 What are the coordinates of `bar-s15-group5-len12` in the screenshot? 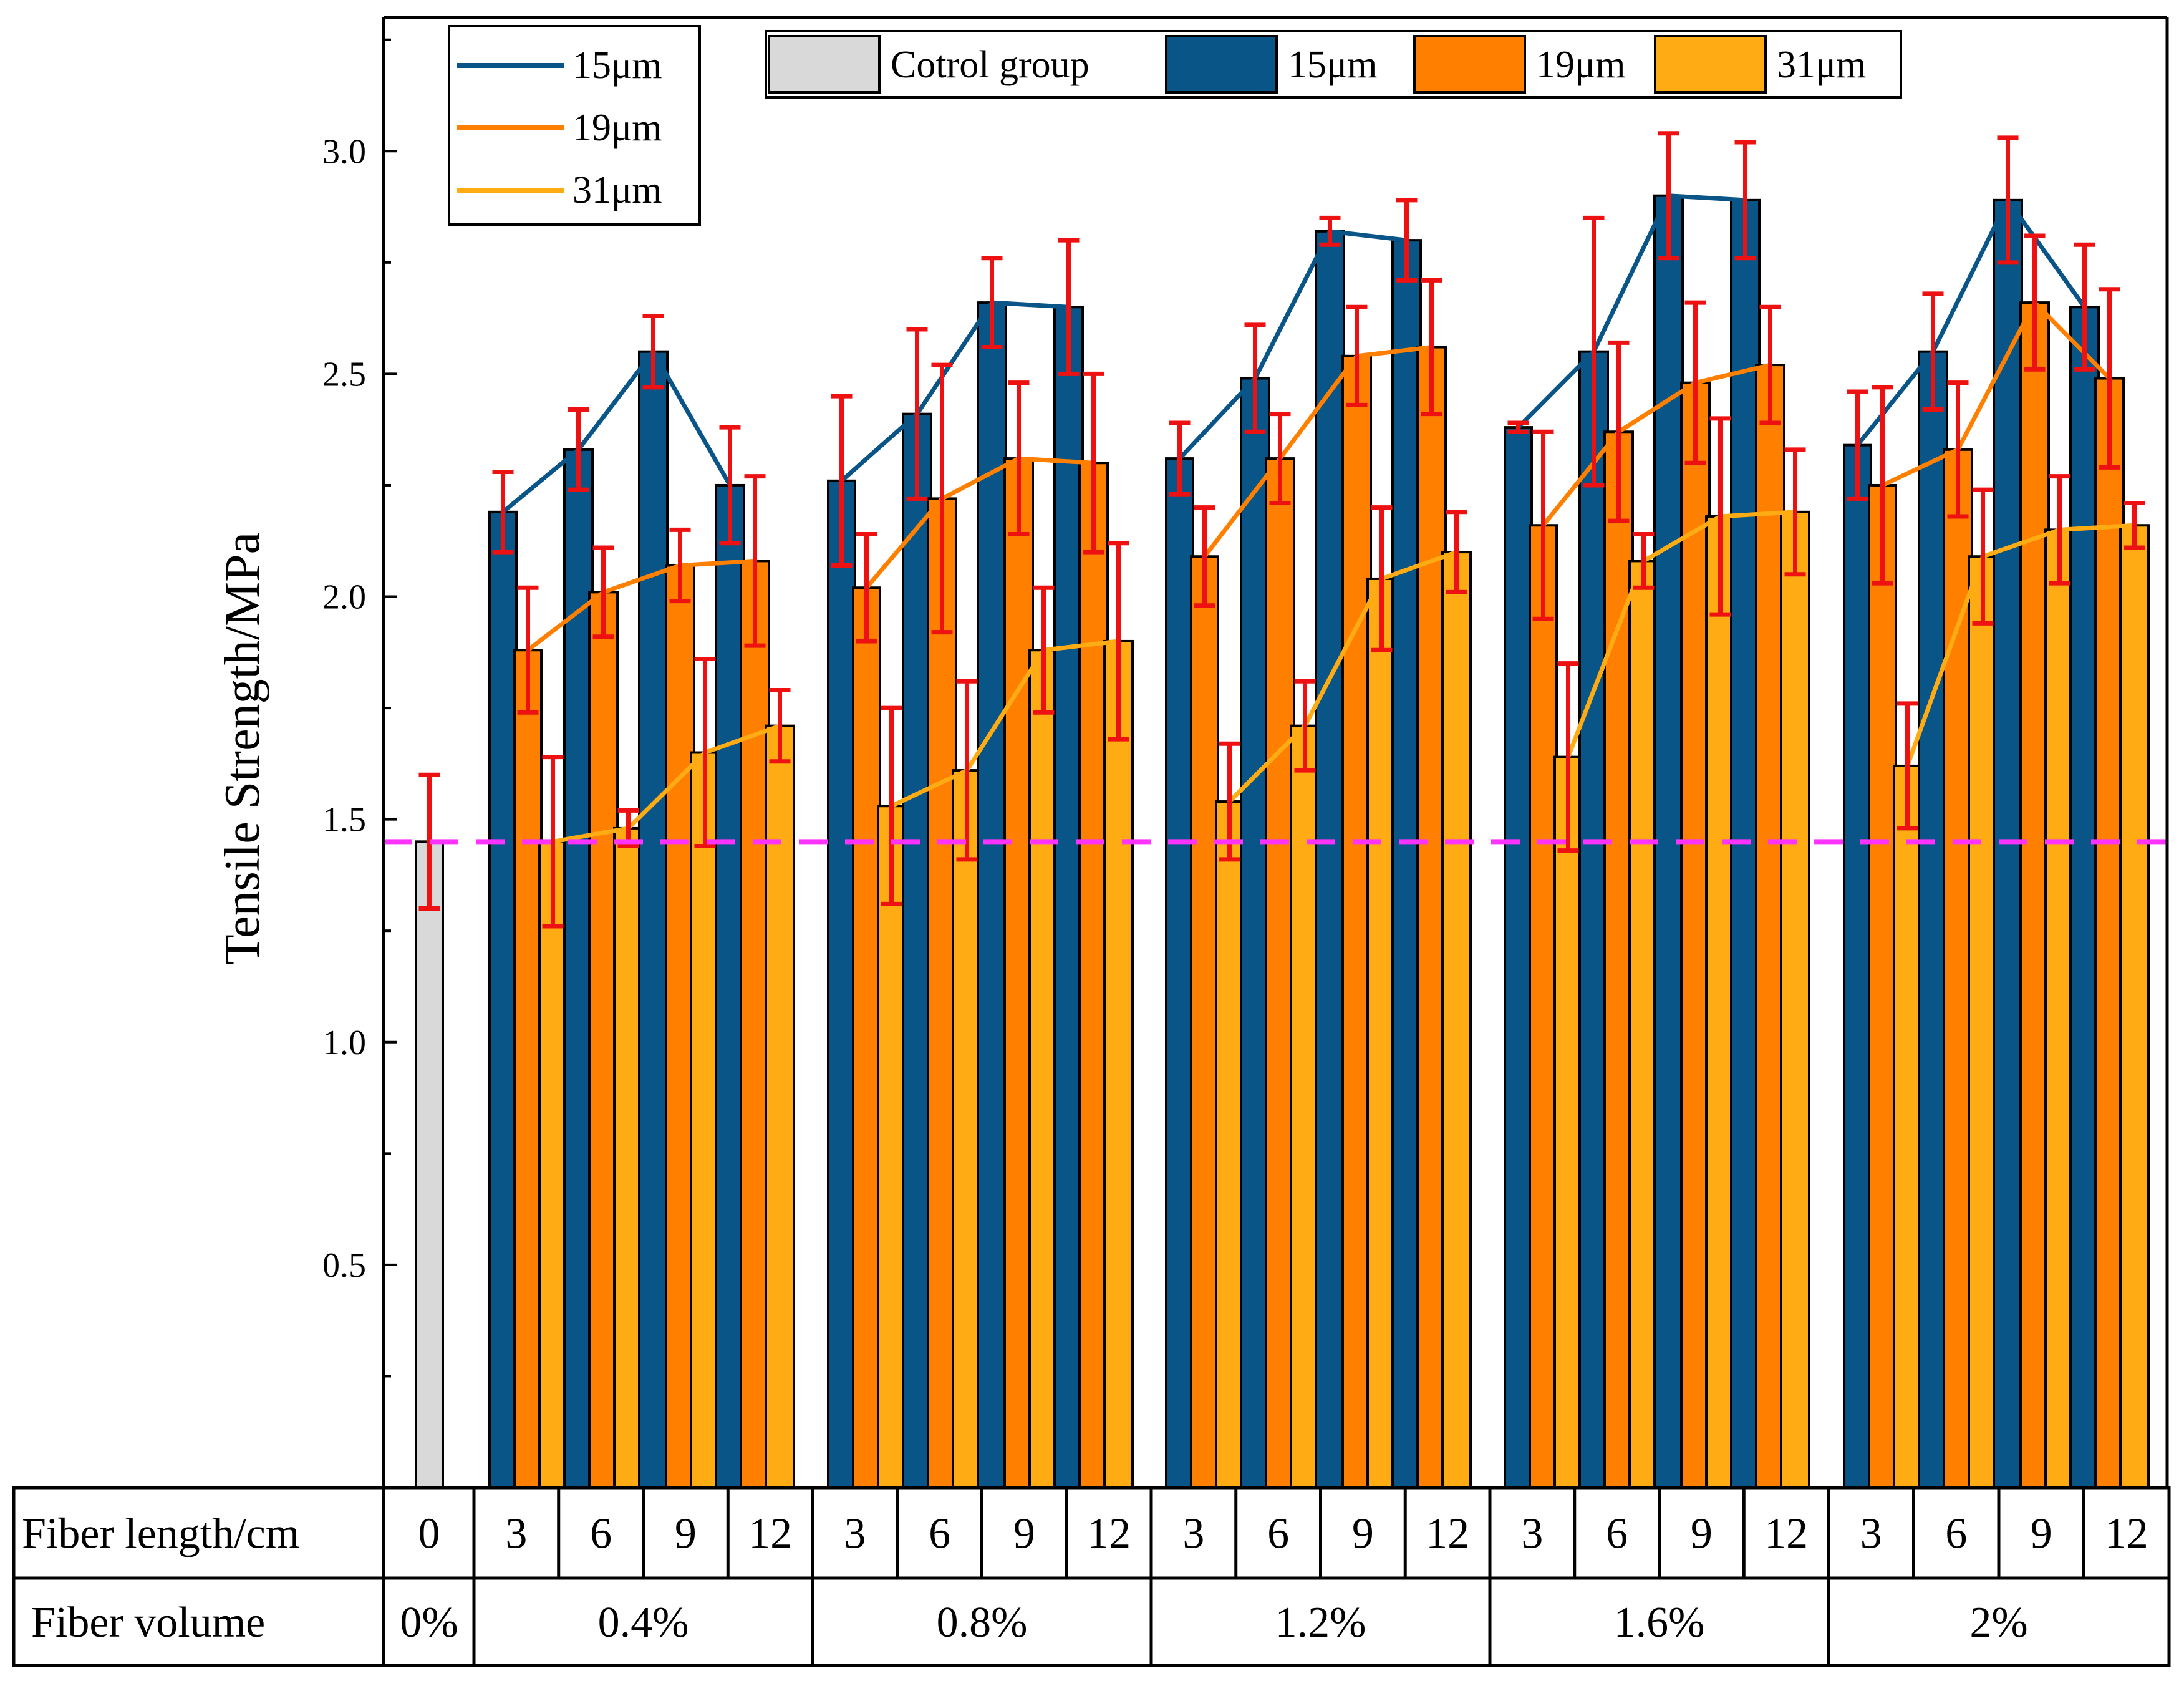 It's located at (2084, 897).